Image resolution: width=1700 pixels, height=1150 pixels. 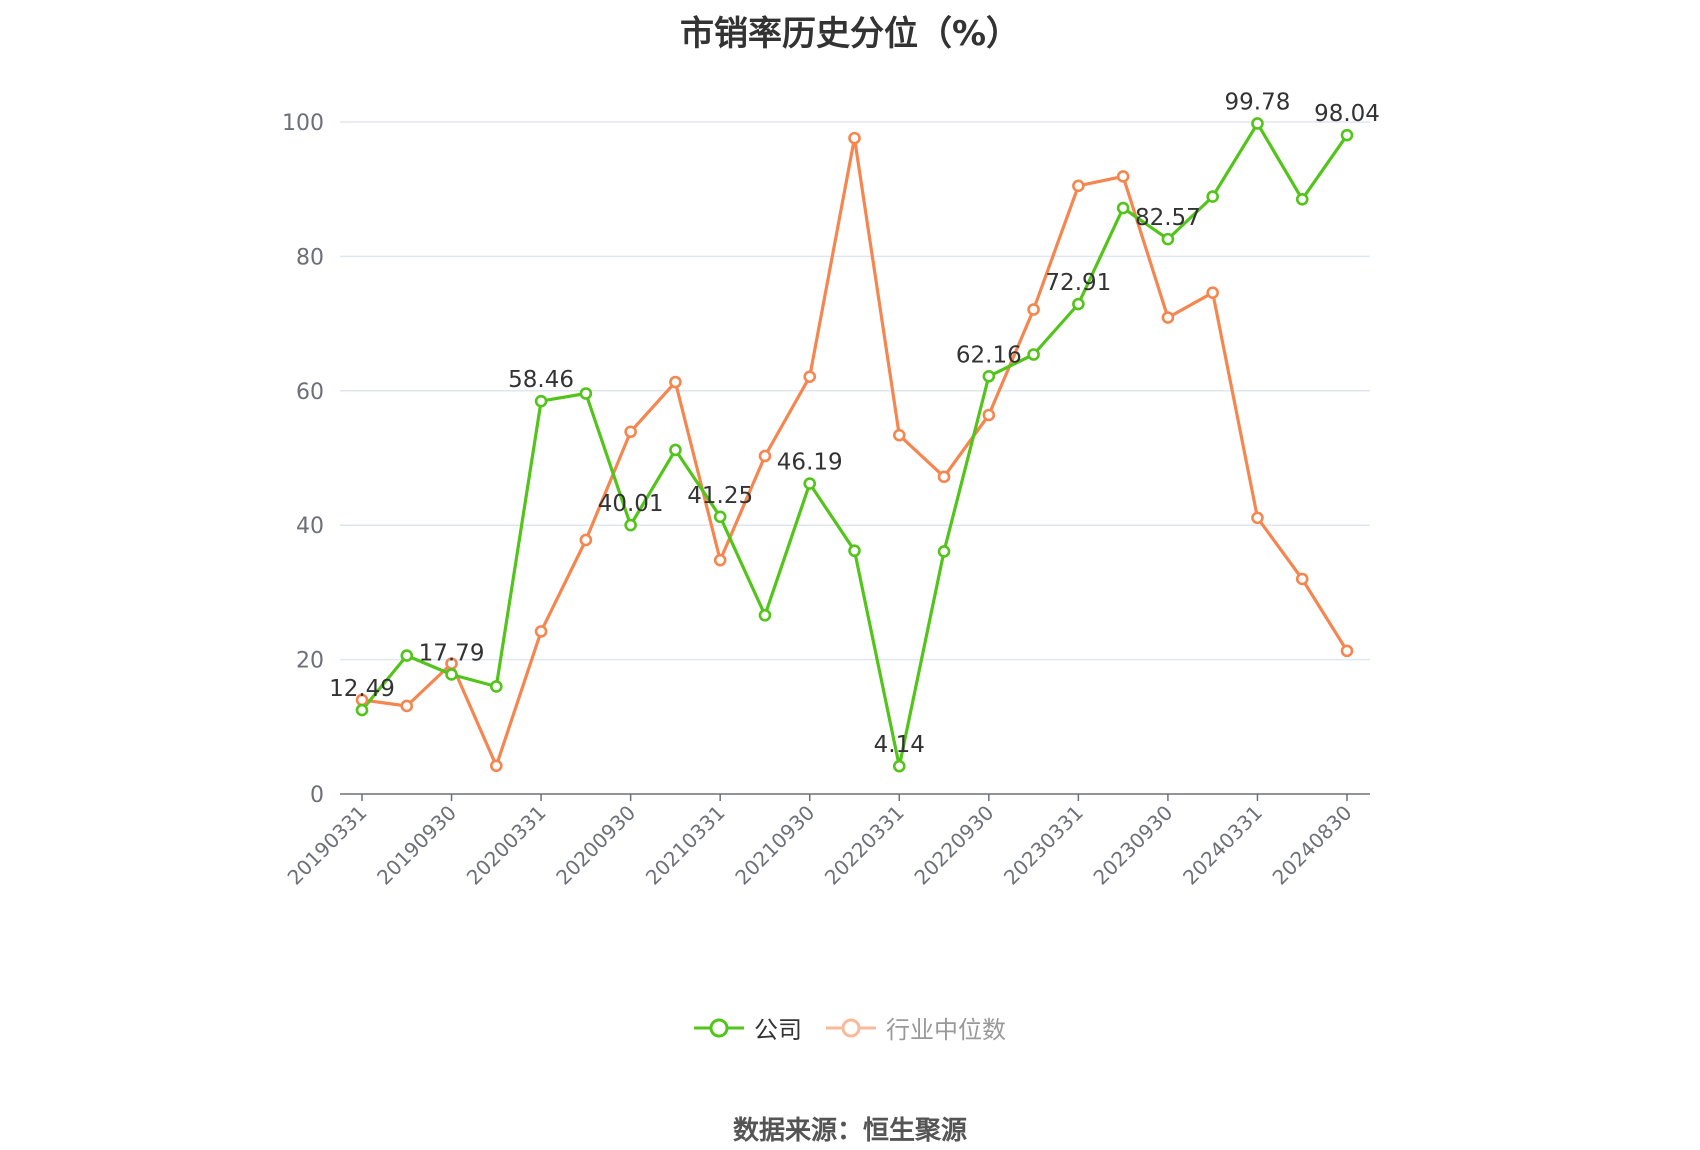 I want to click on data-label: 99.78, so click(x=1258, y=102).